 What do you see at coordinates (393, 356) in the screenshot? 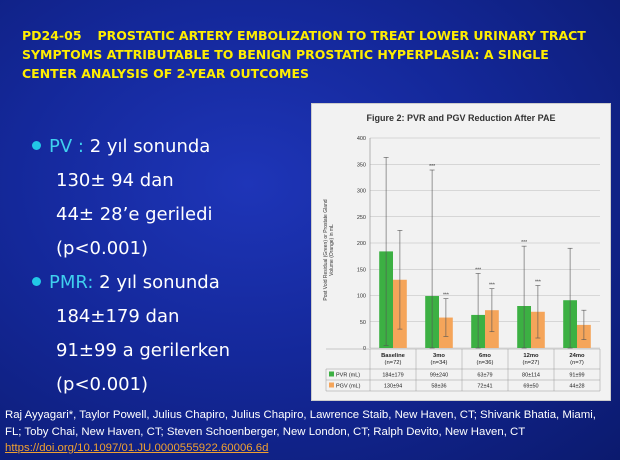
I see `x-category-label: Baseline` at bounding box center [393, 356].